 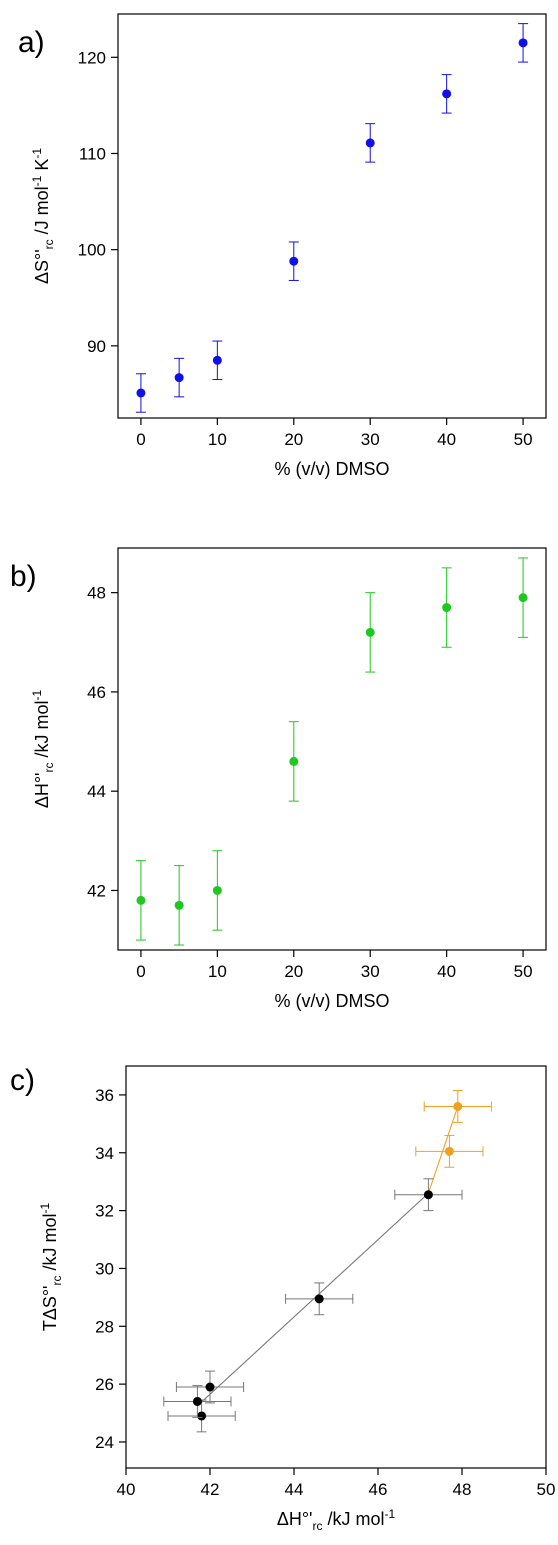 What do you see at coordinates (104, 1442) in the screenshot?
I see `y-tick-label: 24` at bounding box center [104, 1442].